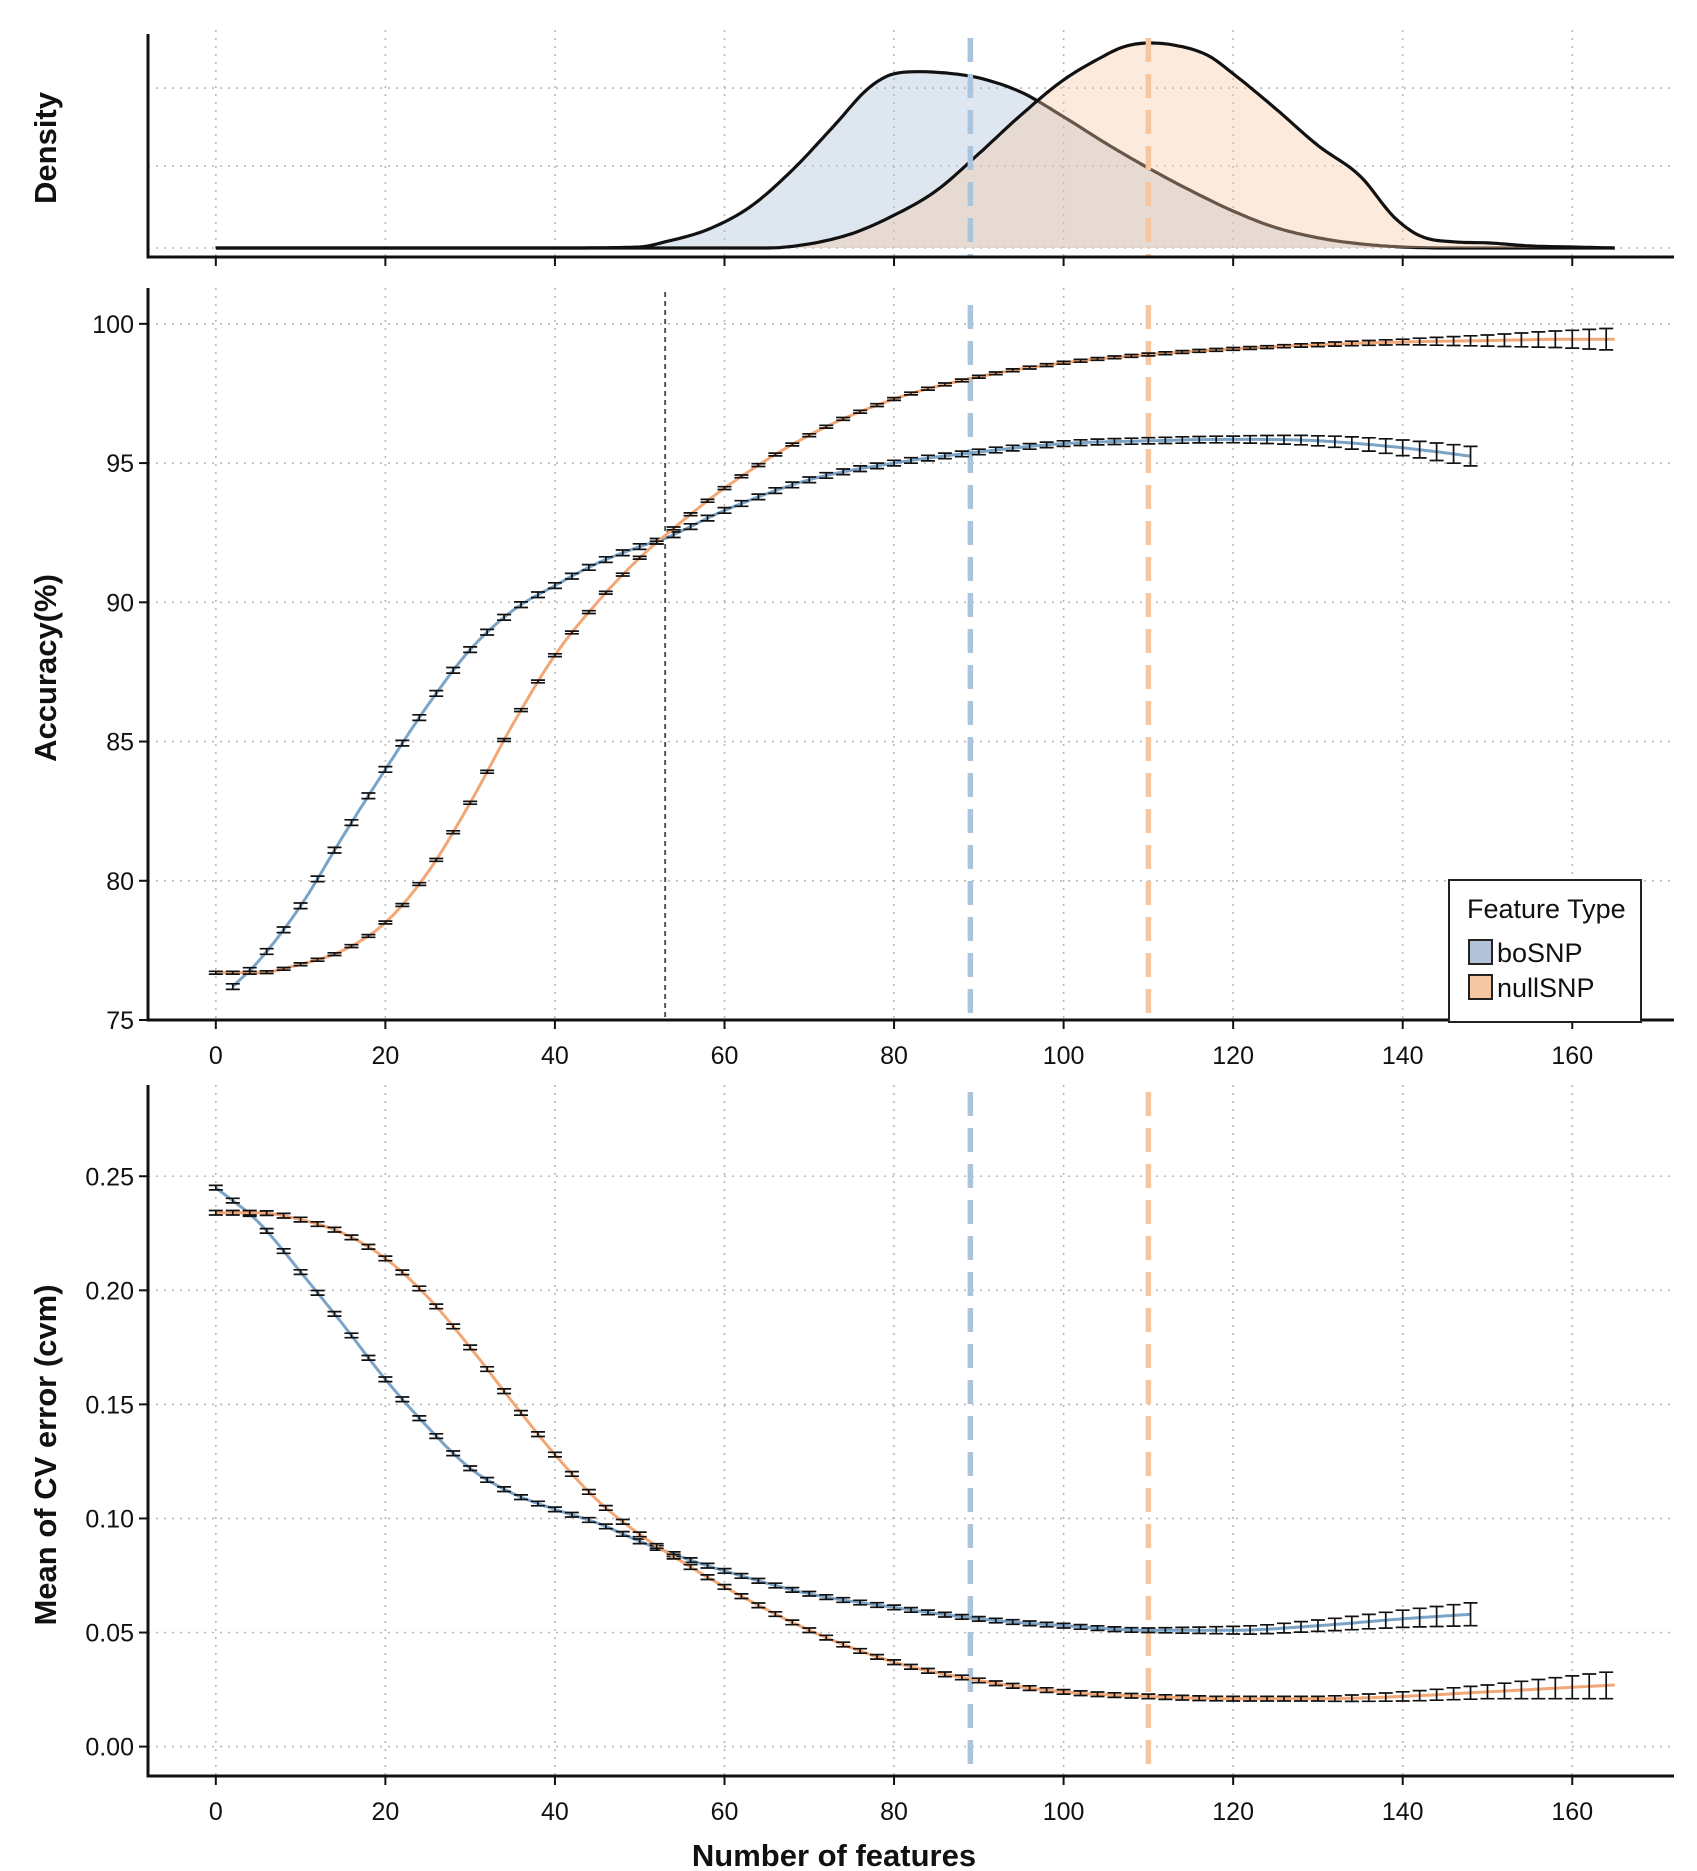 The image size is (1697, 1871). What do you see at coordinates (1545, 951) in the screenshot?
I see `legend: Feature Type boSNP nullSNP` at bounding box center [1545, 951].